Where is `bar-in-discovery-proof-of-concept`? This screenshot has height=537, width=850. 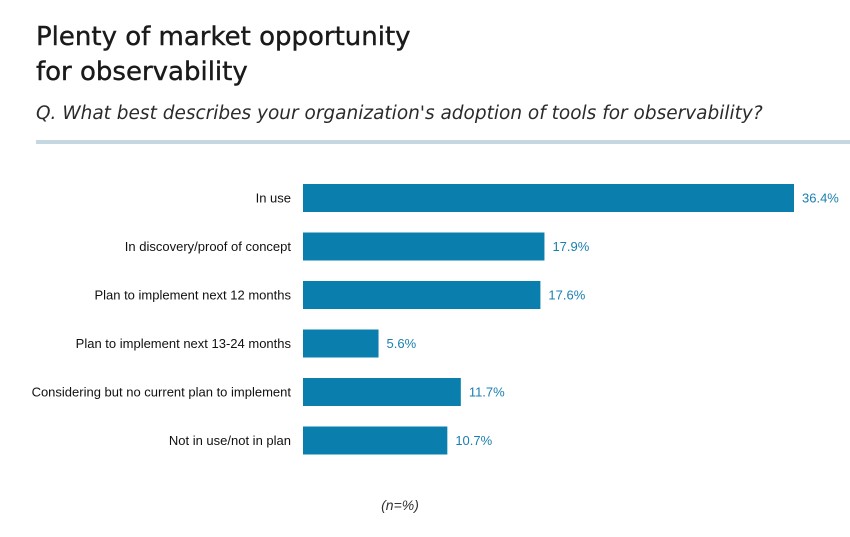
bar-in-discovery-proof-of-concept is located at coordinates (424, 246).